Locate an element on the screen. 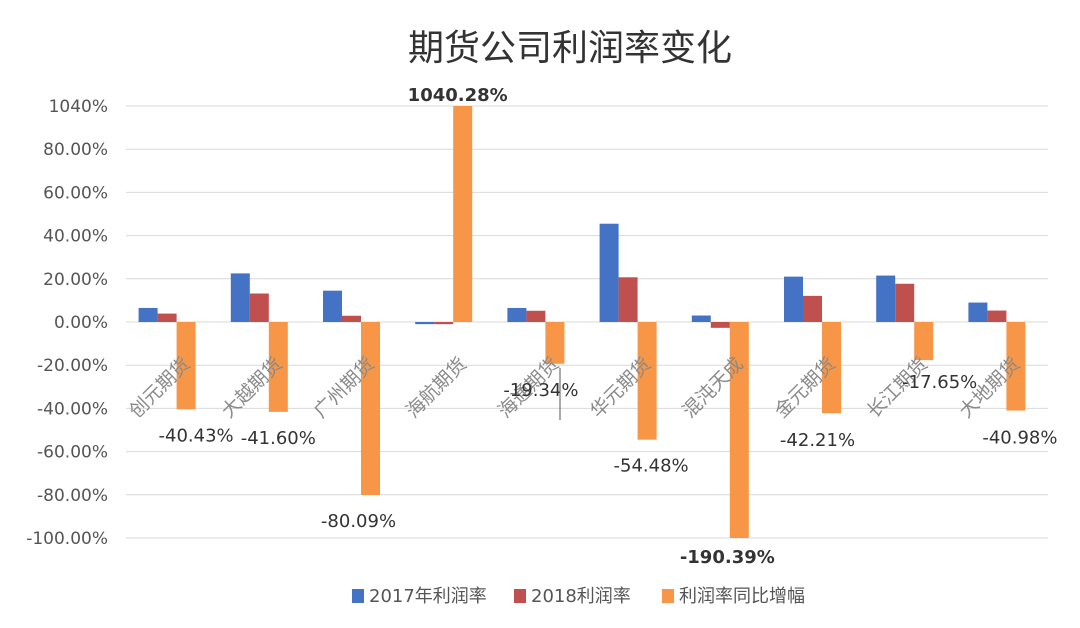  data-label: -41.60% is located at coordinates (278, 438).